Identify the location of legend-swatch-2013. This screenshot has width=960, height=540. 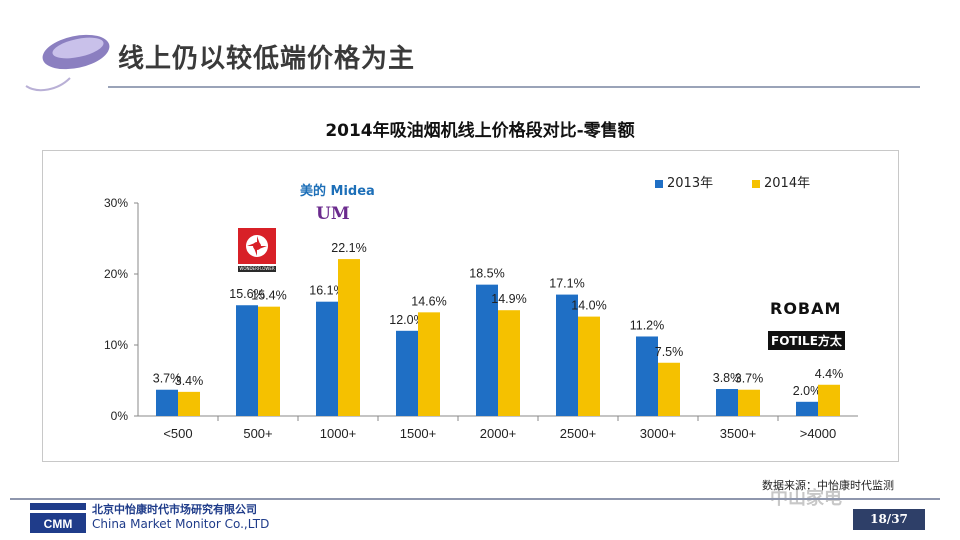
(659, 183).